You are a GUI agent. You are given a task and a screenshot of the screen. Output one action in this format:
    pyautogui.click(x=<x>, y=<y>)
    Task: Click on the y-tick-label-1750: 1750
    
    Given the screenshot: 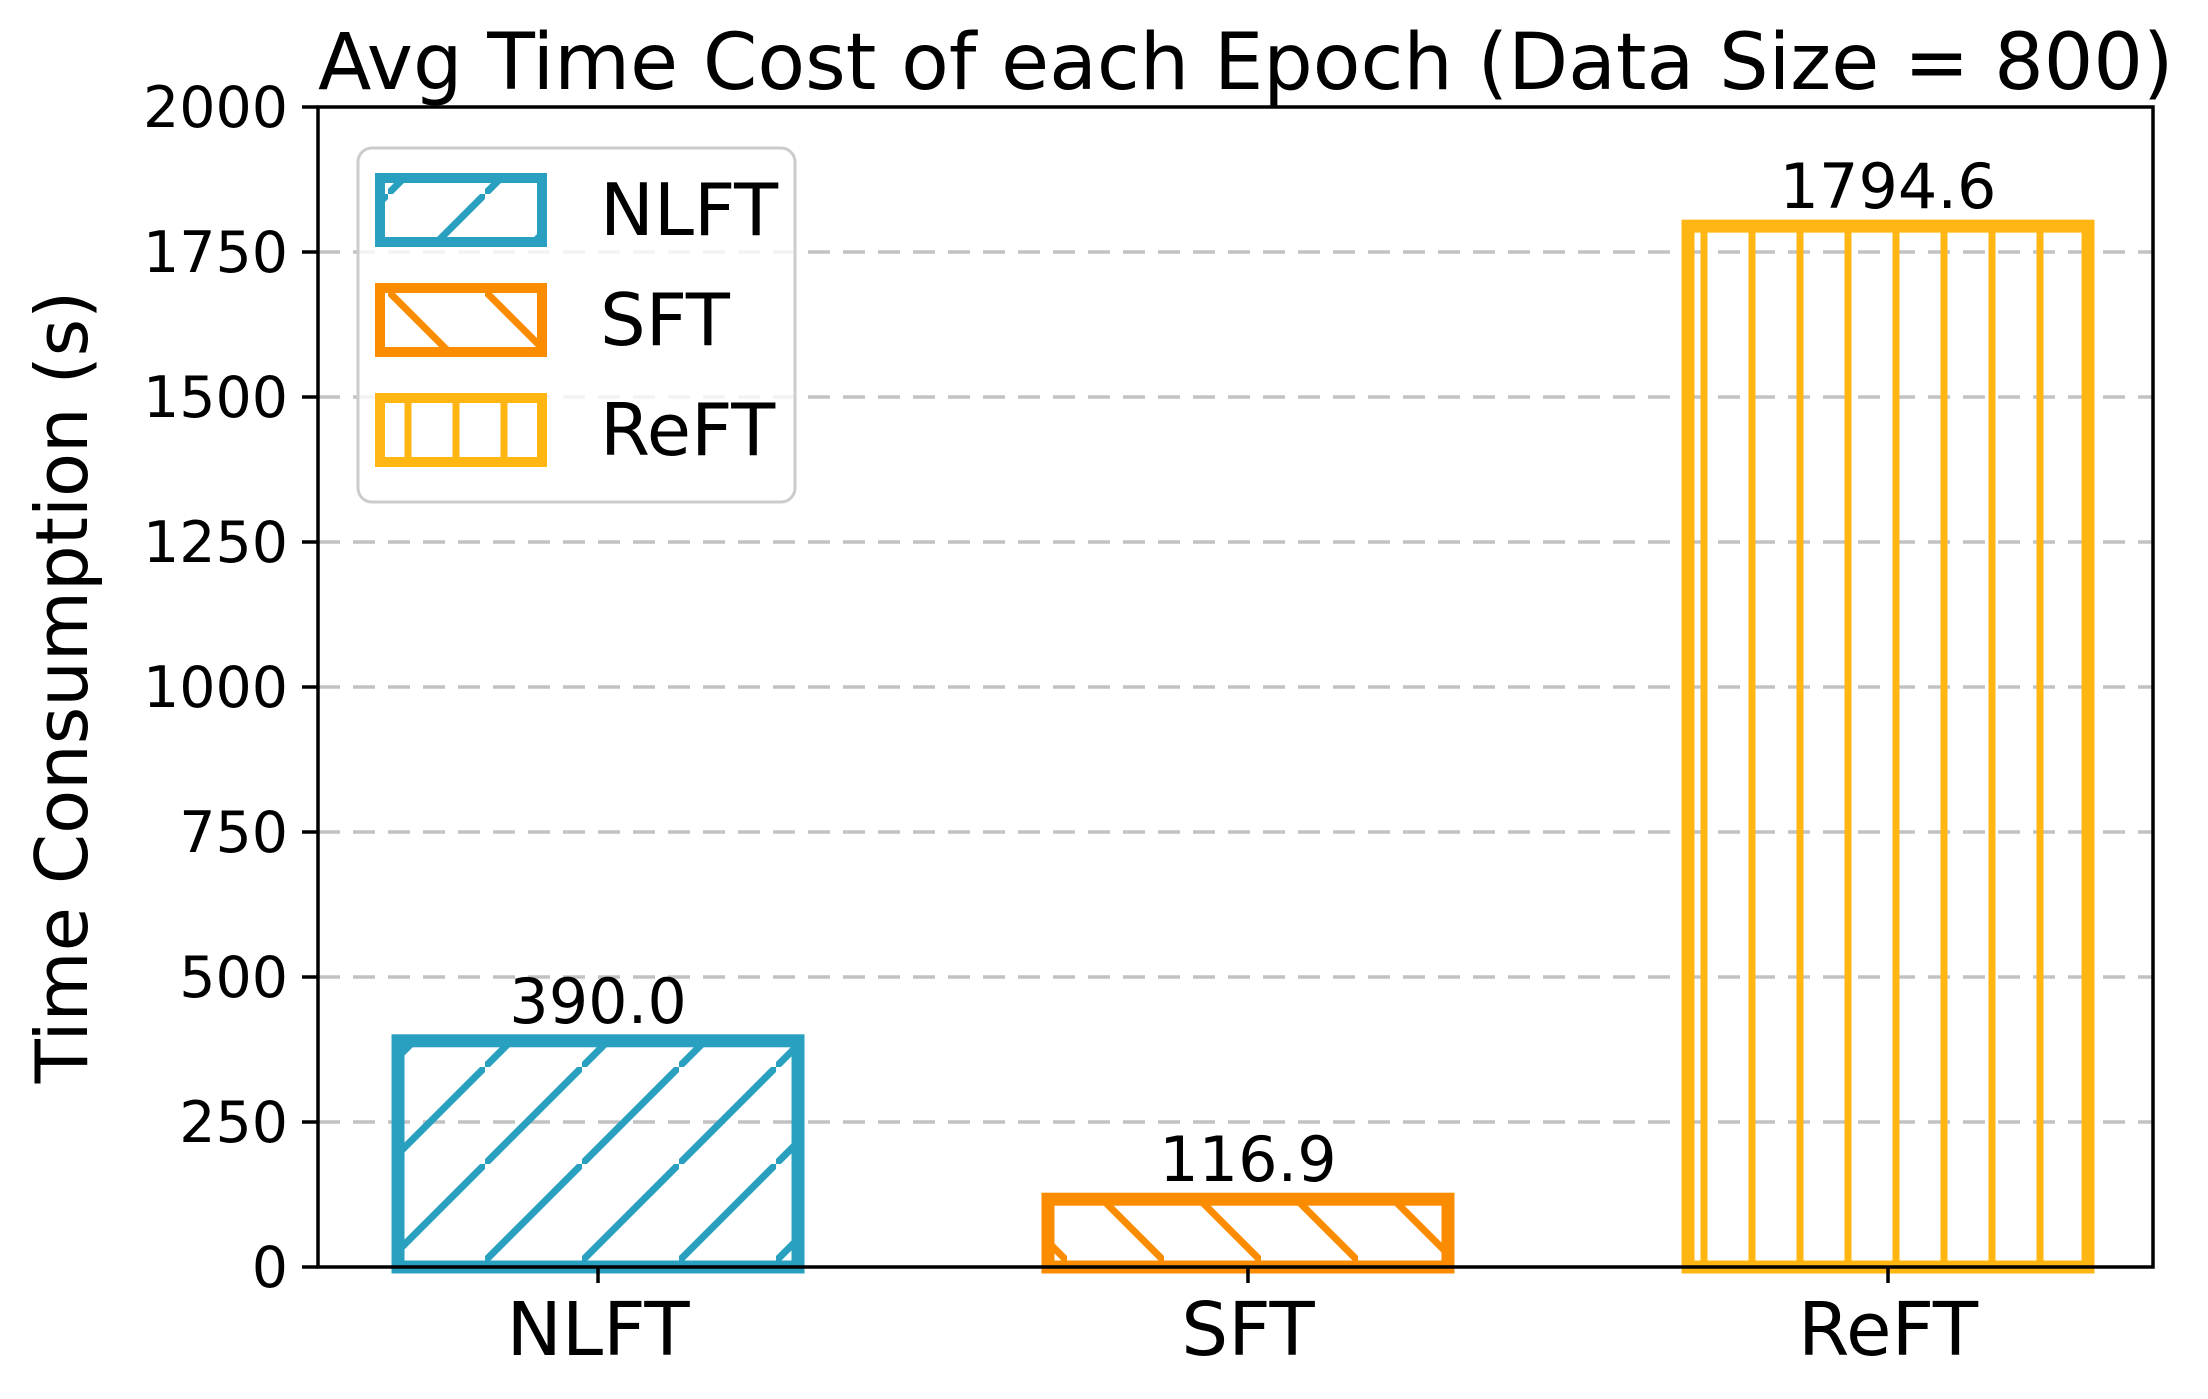 What is the action you would take?
    pyautogui.click(x=215, y=253)
    